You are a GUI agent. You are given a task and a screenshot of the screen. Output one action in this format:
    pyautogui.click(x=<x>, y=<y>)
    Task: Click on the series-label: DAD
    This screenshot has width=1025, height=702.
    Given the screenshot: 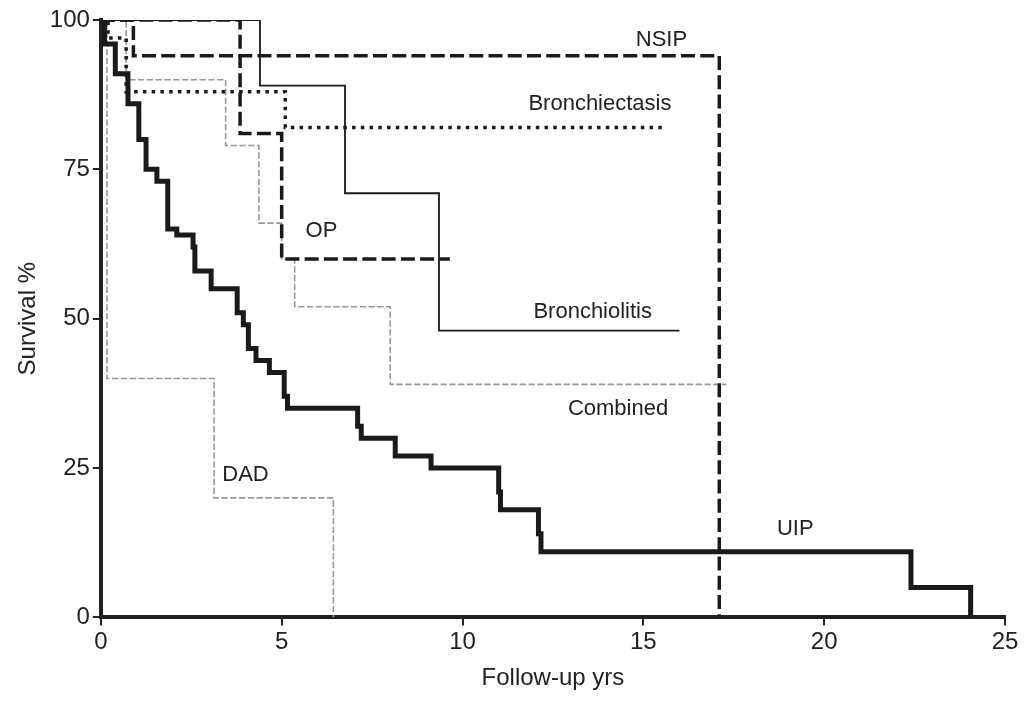 What is the action you would take?
    pyautogui.click(x=245, y=473)
    